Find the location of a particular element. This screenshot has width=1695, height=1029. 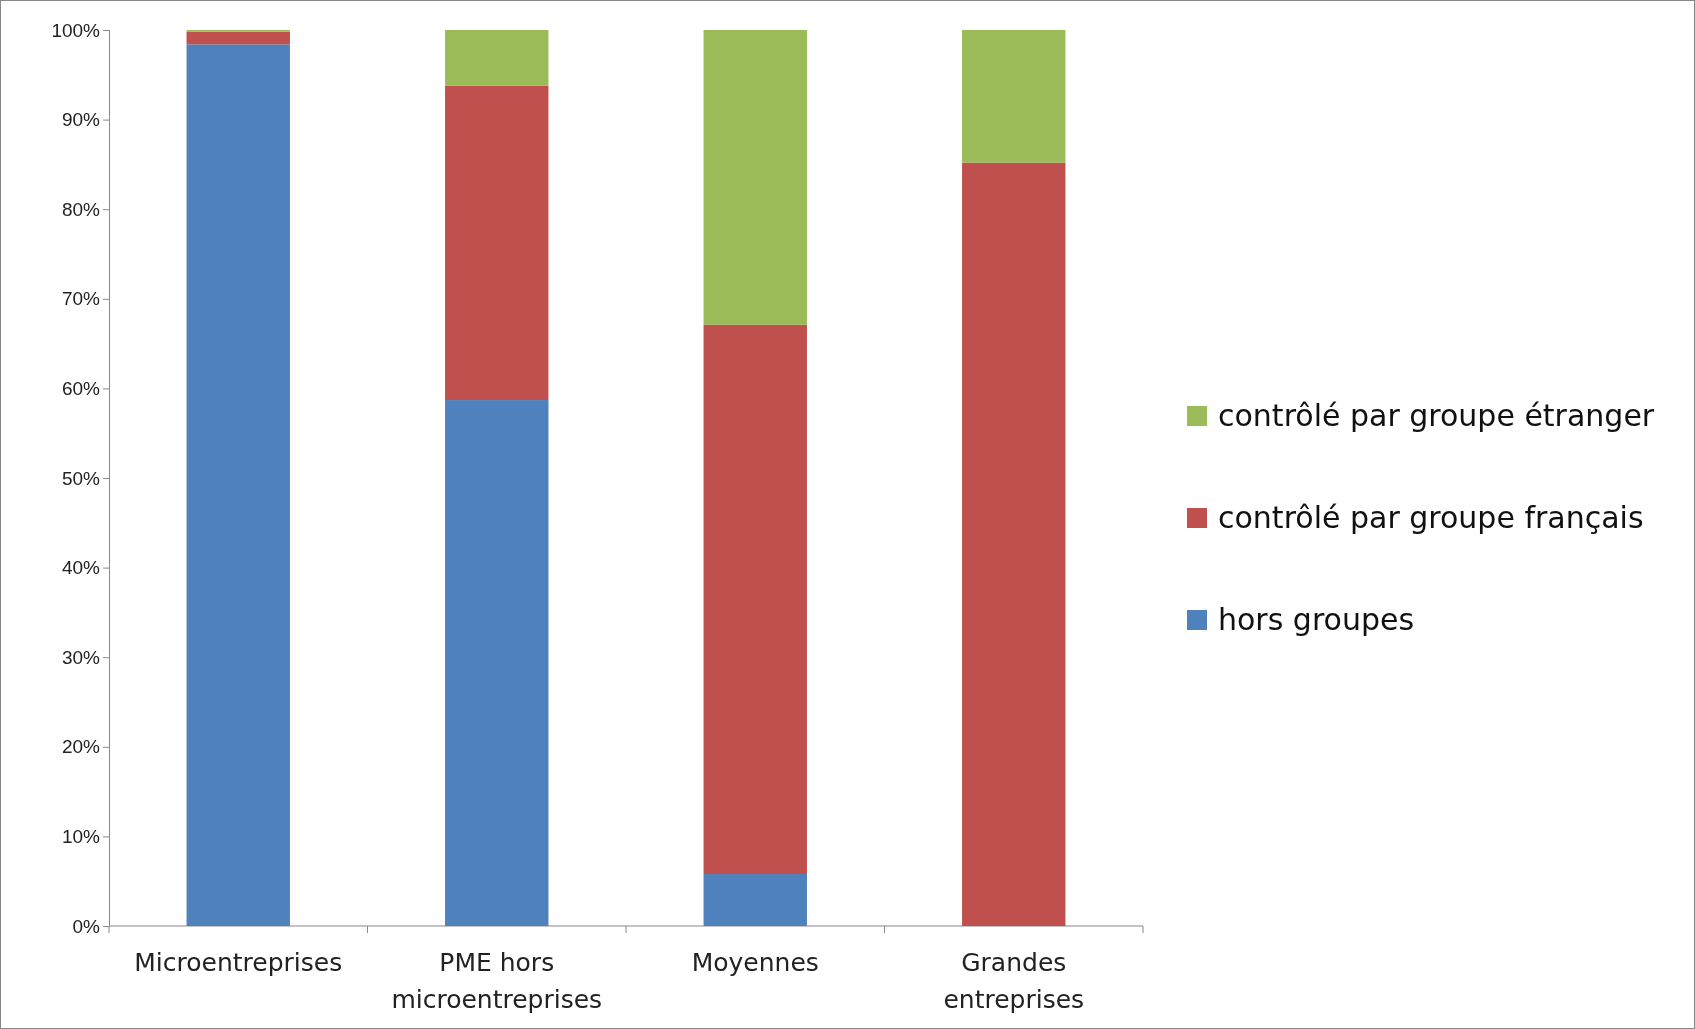

x-tick-label: PME hors microentreprises is located at coordinates (497, 981).